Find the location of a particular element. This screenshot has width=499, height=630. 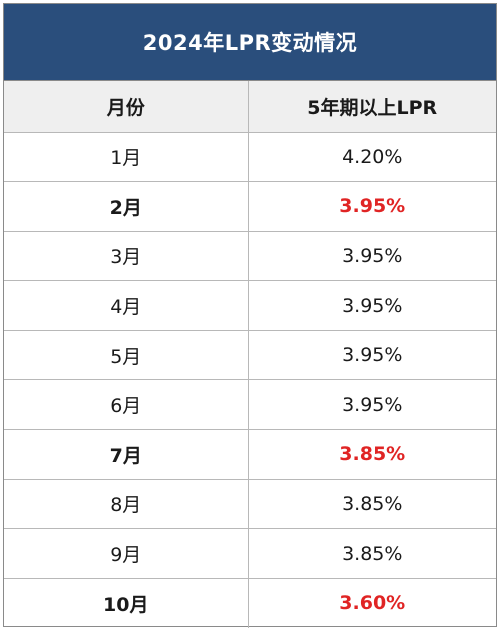

month-cell: 4月 is located at coordinates (126, 305).